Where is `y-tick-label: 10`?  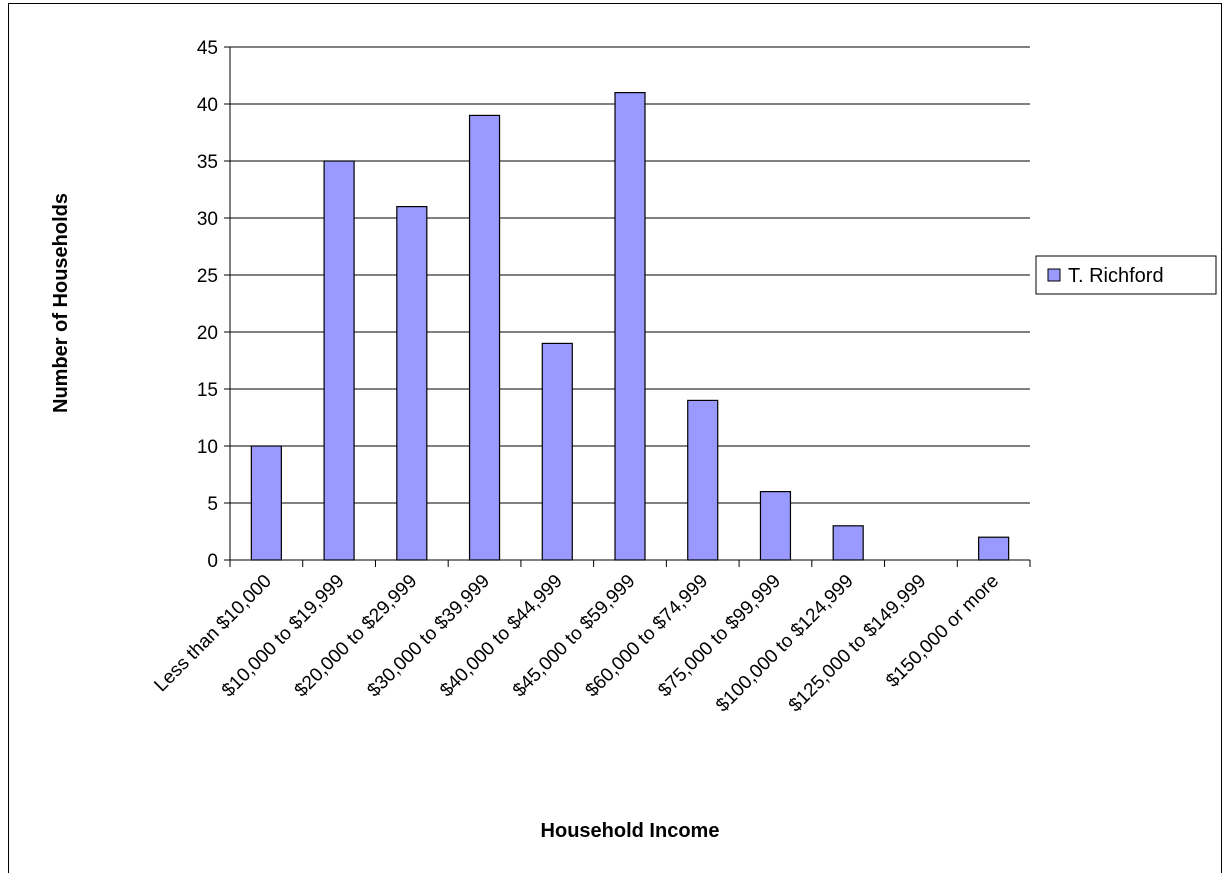 y-tick-label: 10 is located at coordinates (207, 447).